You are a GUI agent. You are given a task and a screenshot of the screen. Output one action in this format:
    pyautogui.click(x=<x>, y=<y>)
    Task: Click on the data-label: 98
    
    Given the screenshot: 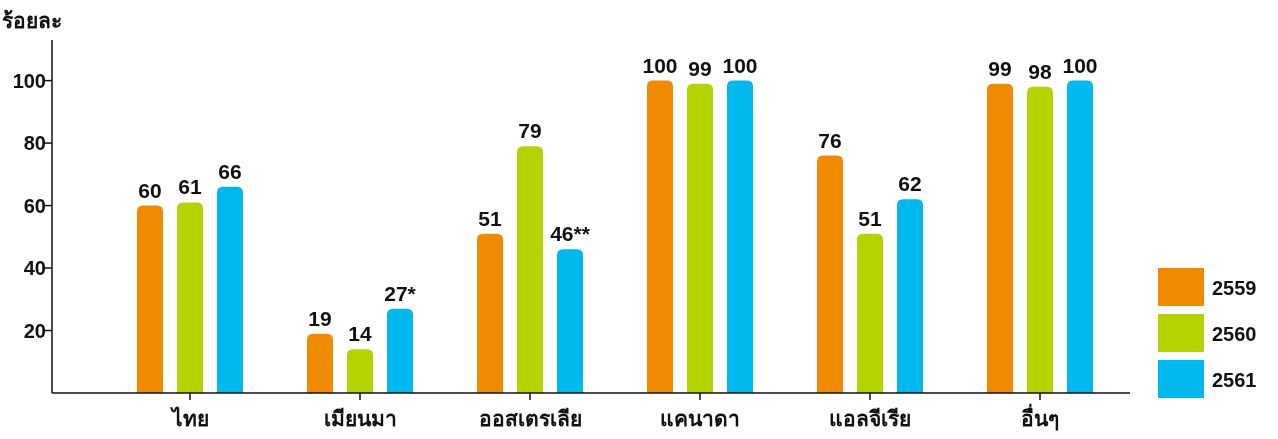 What is the action you would take?
    pyautogui.click(x=1040, y=71)
    